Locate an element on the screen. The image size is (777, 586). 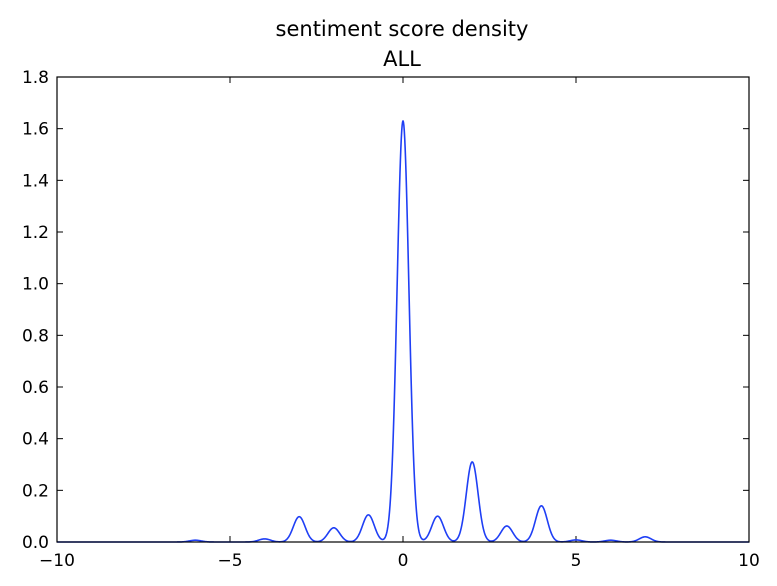
y-tick-label: 1.6 is located at coordinates (35, 130).